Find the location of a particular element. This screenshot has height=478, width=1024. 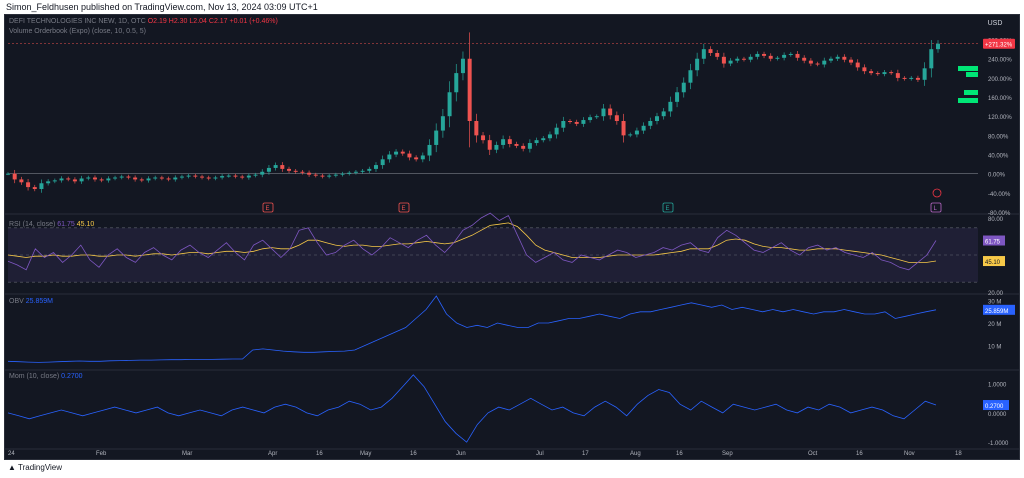

tradingview-logo: ▲ TradingView is located at coordinates (35, 467).